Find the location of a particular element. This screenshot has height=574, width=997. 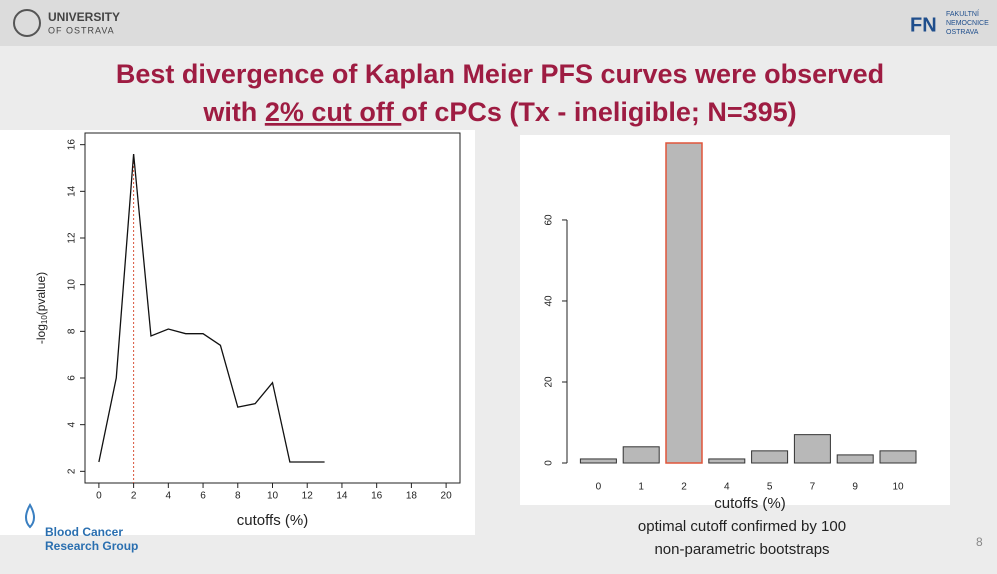

hospital-name: NEMOCNICE is located at coordinates (967, 23).